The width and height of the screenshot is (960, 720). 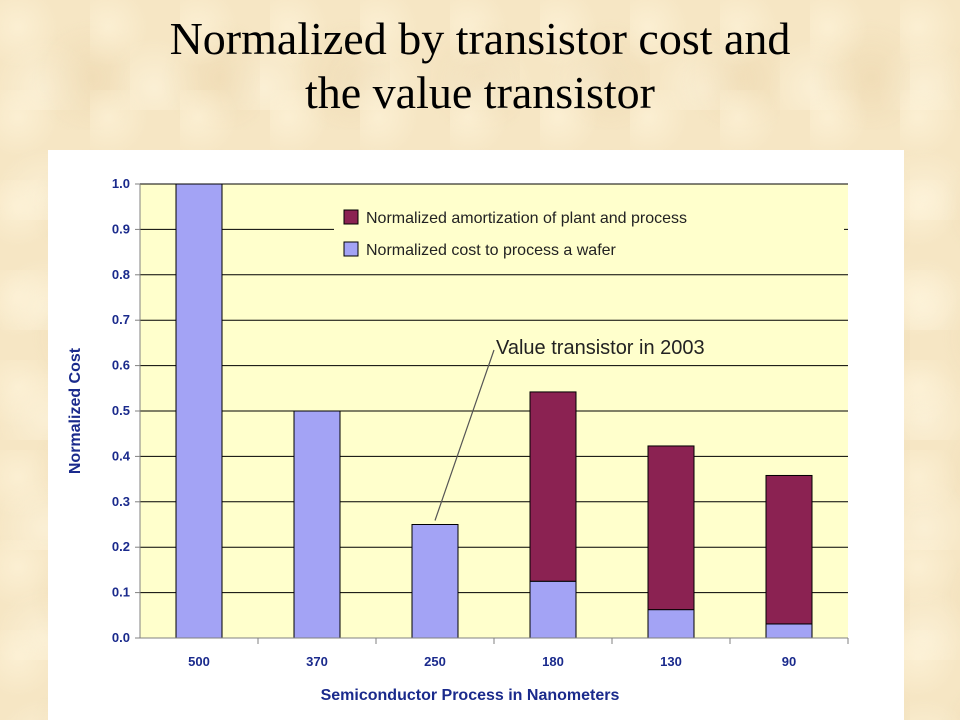 What do you see at coordinates (121, 183) in the screenshot?
I see `y-tick-label: 1.0` at bounding box center [121, 183].